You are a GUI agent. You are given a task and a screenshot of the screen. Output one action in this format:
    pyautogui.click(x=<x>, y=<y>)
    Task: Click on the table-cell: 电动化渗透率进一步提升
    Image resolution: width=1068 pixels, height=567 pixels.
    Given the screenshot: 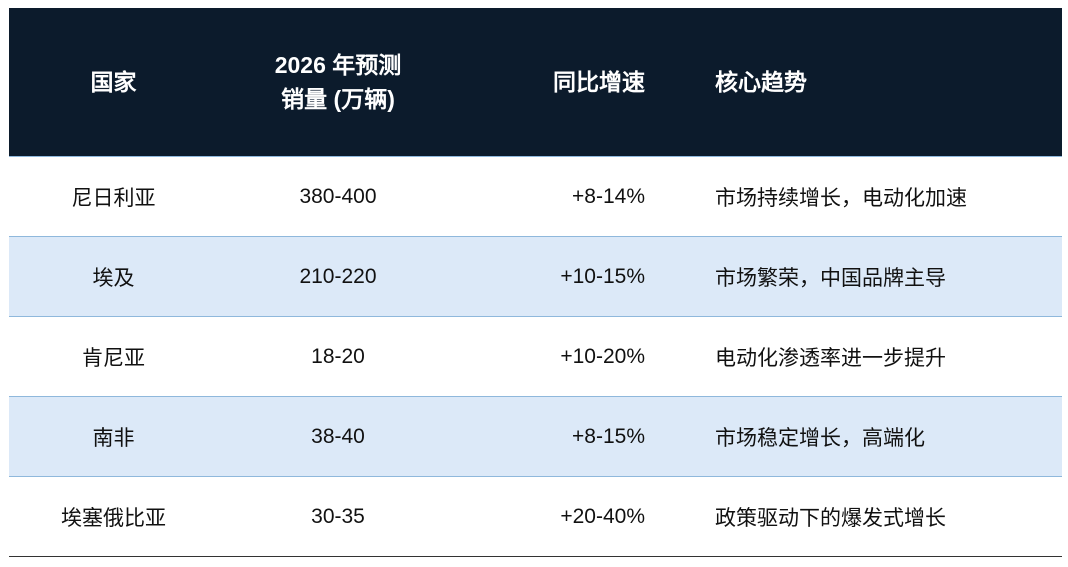 What is the action you would take?
    pyautogui.click(x=859, y=356)
    